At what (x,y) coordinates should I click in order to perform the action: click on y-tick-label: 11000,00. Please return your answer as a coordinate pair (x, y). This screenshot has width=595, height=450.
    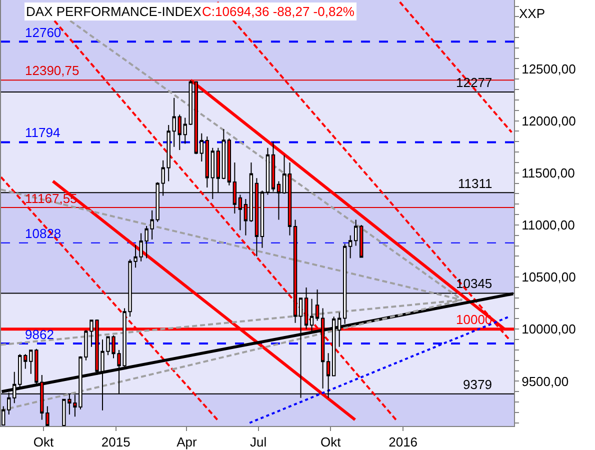
    Looking at the image, I should click on (548, 225).